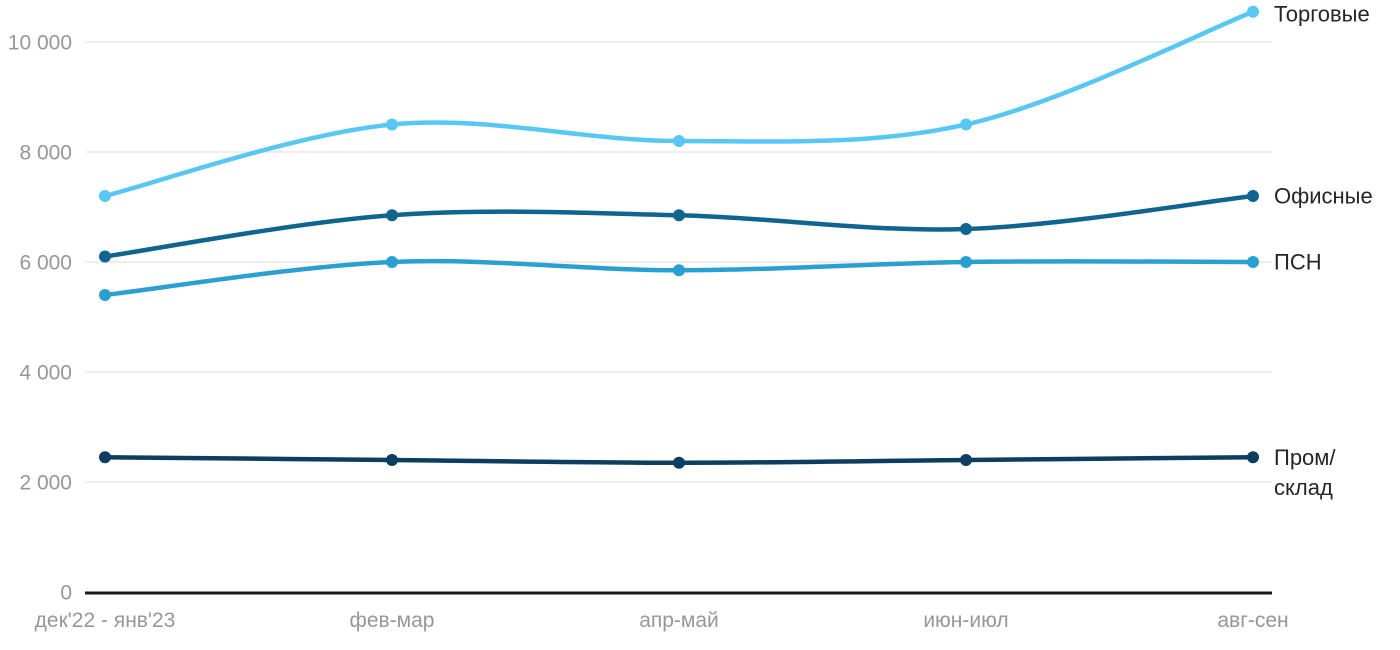  I want to click on legend-label-industrial: Пром/склад, so click(1305, 472).